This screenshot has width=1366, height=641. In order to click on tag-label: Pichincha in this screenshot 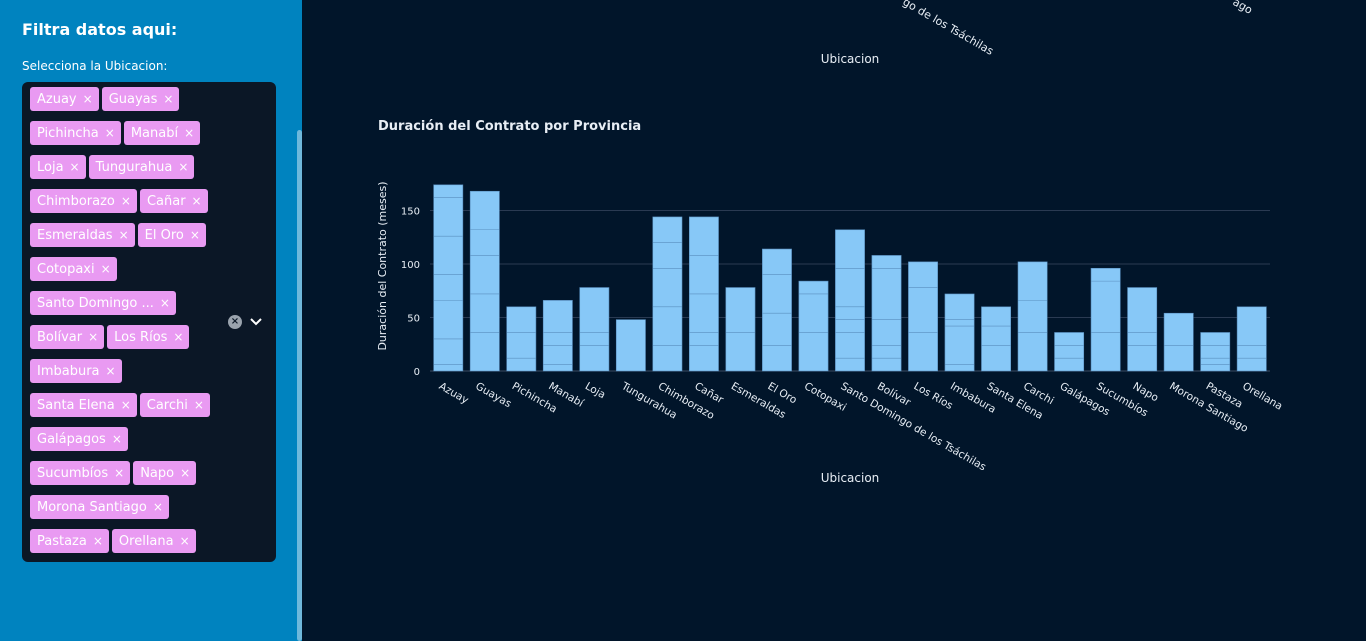, I will do `click(68, 133)`.